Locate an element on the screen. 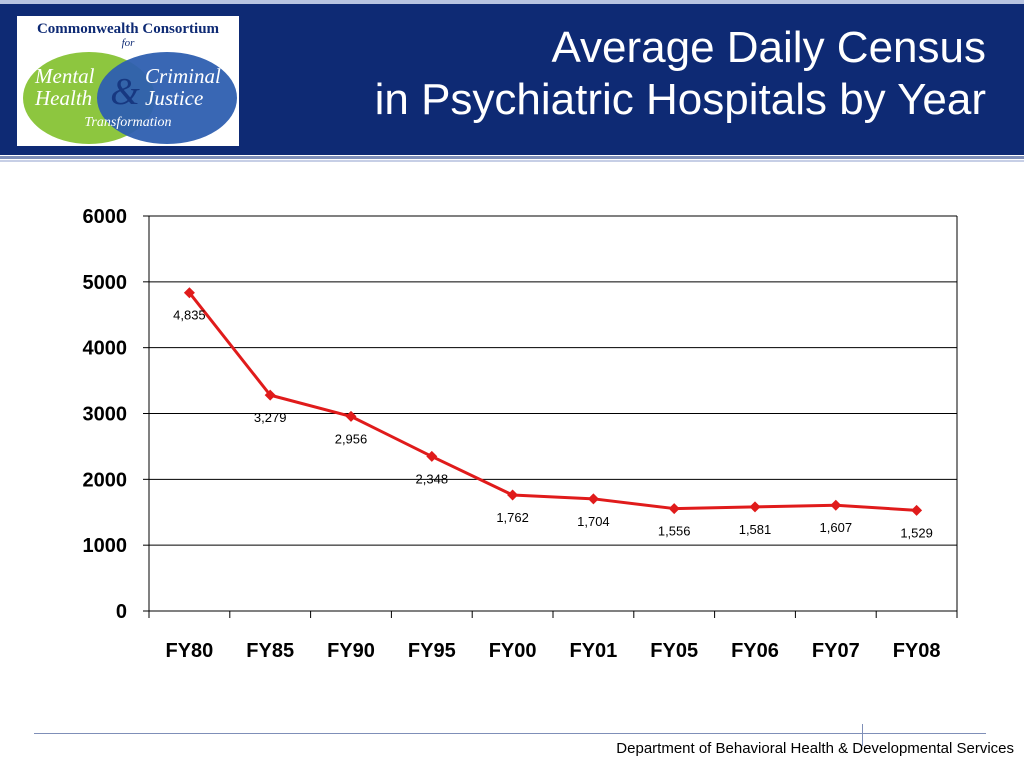 The height and width of the screenshot is (768, 1024). x-tick-label: FY05 is located at coordinates (674, 651).